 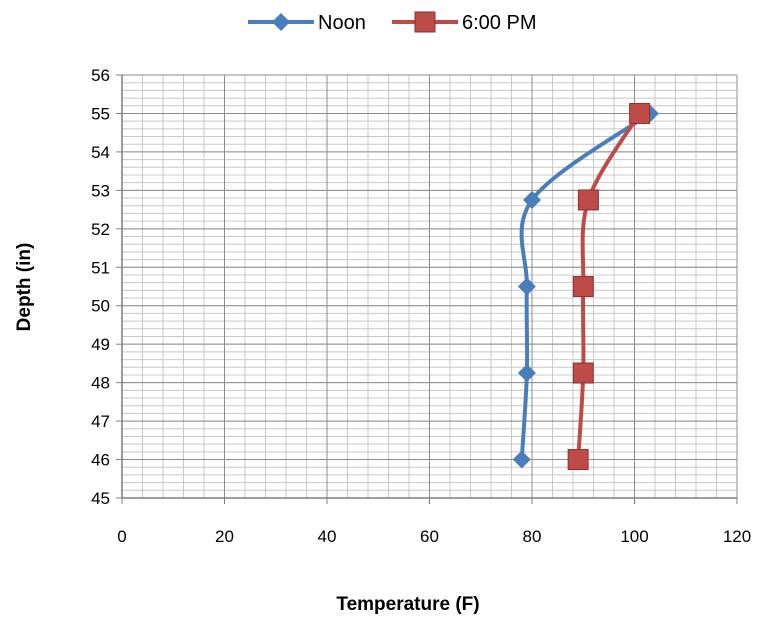 What do you see at coordinates (100, 306) in the screenshot?
I see `y-tick-label: 50` at bounding box center [100, 306].